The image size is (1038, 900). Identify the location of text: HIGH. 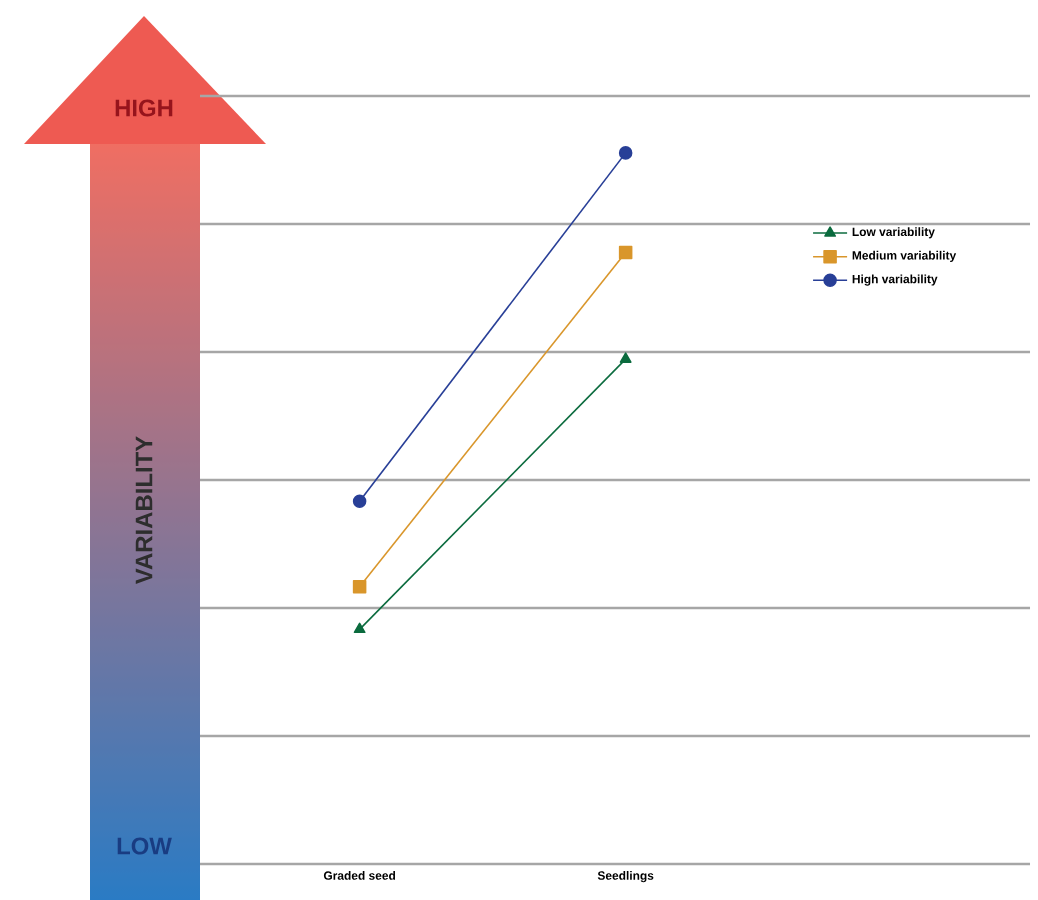
(144, 108).